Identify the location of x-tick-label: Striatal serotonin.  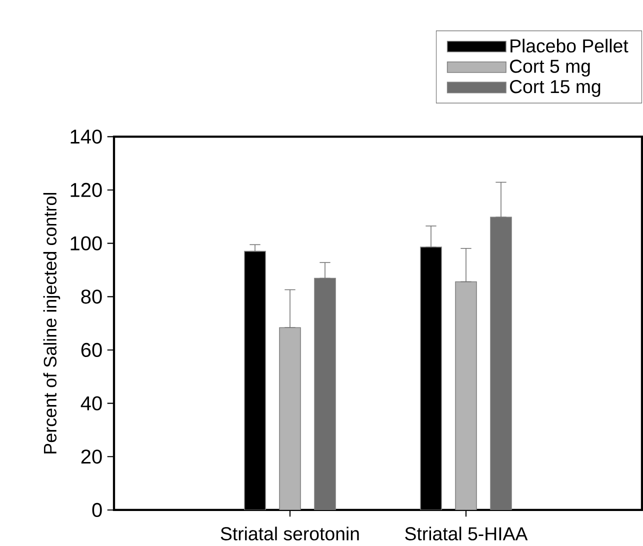
(289, 533).